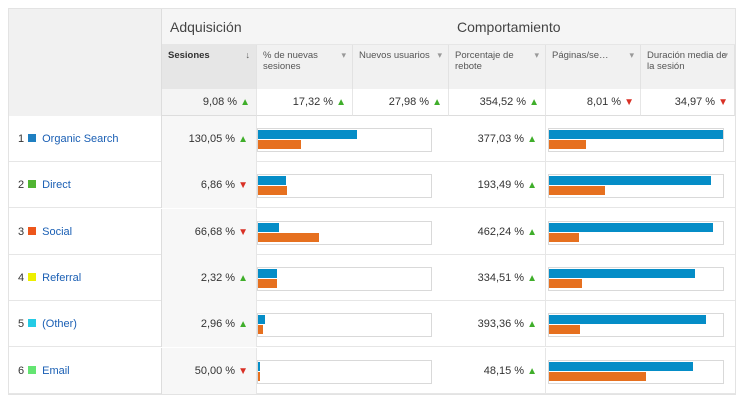  Describe the element at coordinates (248, 55) in the screenshot. I see `sort-descending-icon: ↓` at that location.